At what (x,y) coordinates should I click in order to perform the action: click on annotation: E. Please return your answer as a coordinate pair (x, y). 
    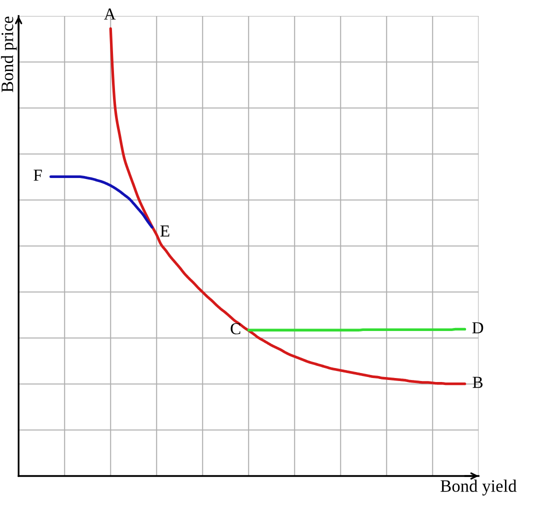
    Looking at the image, I should click on (165, 231).